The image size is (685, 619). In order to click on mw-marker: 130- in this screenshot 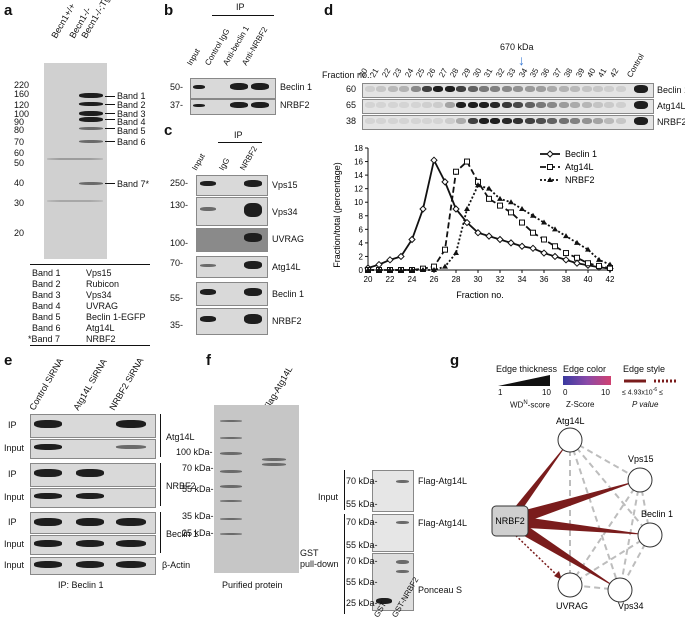, I will do `click(179, 205)`.